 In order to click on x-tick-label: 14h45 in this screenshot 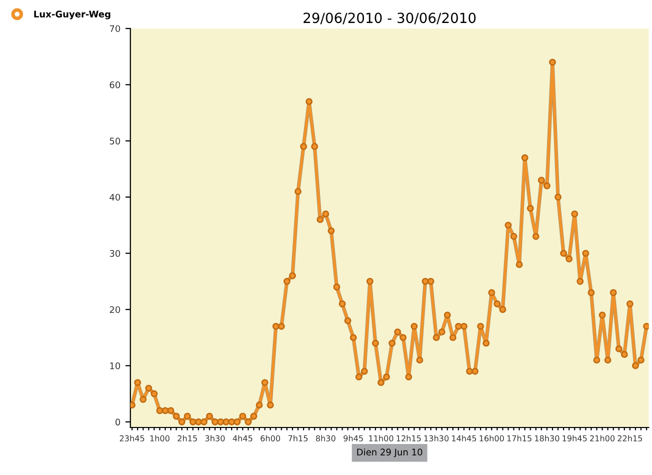, I will do `click(464, 438)`.